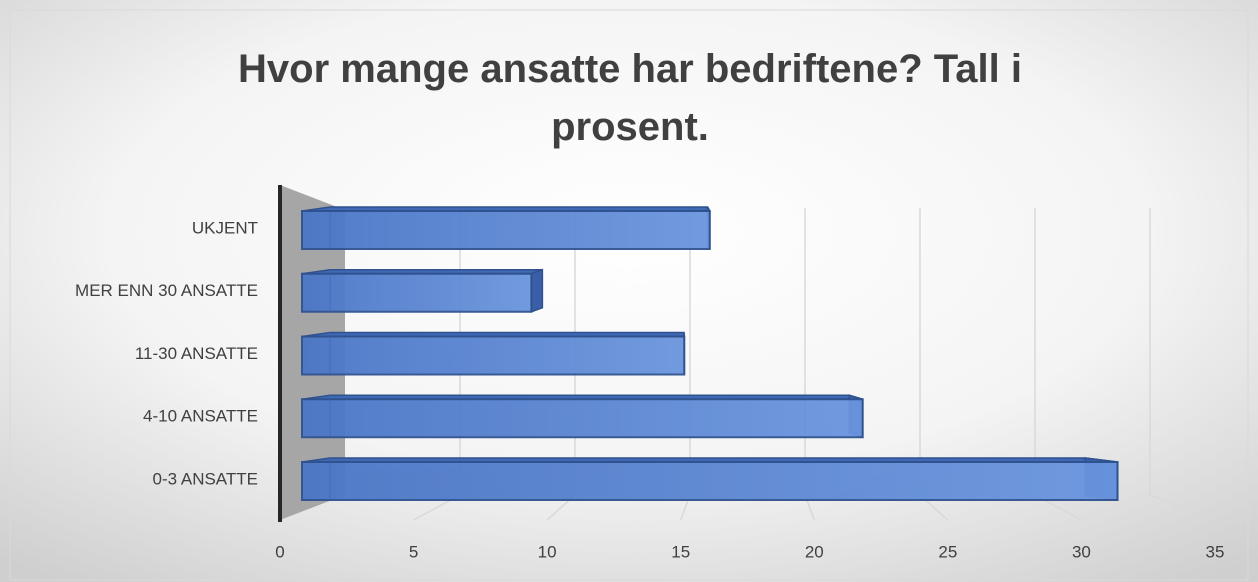 The height and width of the screenshot is (582, 1258). I want to click on x-tick-label: 10, so click(547, 551).